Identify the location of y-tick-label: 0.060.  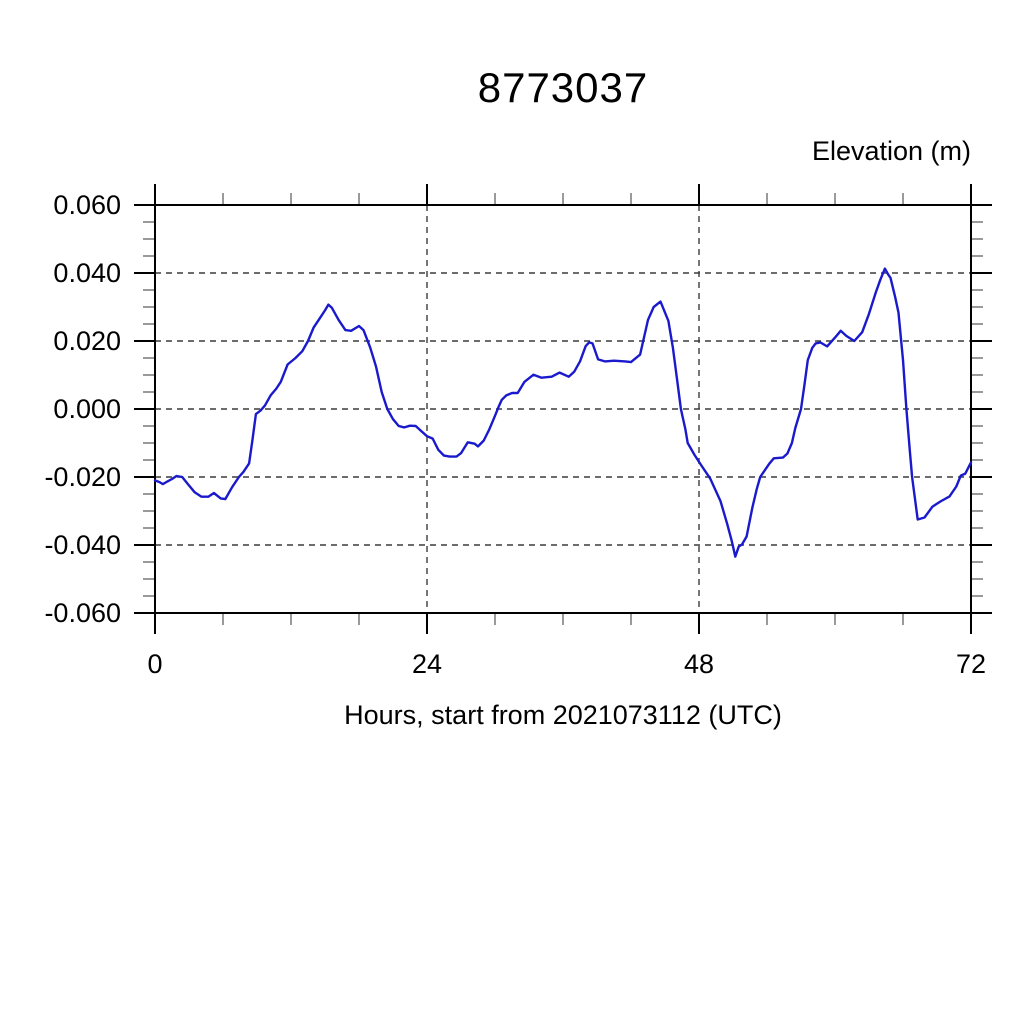
(87, 205).